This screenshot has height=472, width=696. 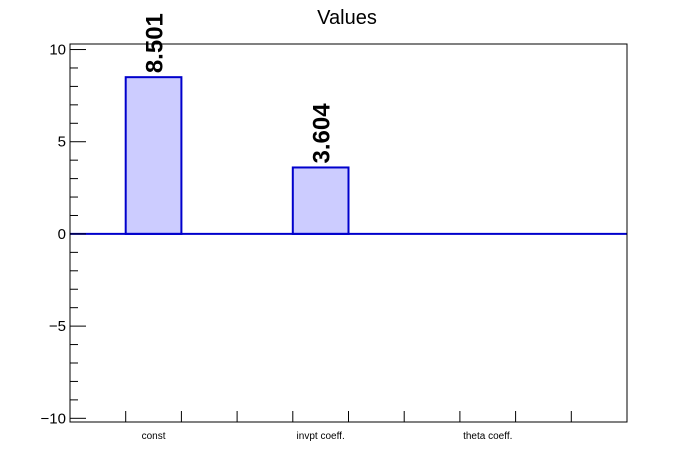 I want to click on data-label: 3.604, so click(x=322, y=133).